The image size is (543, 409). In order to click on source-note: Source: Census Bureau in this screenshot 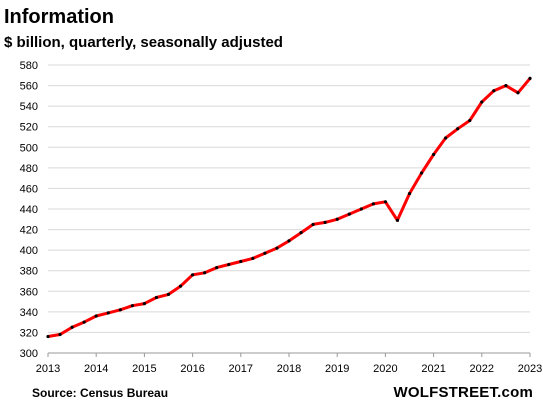, I will do `click(100, 393)`.